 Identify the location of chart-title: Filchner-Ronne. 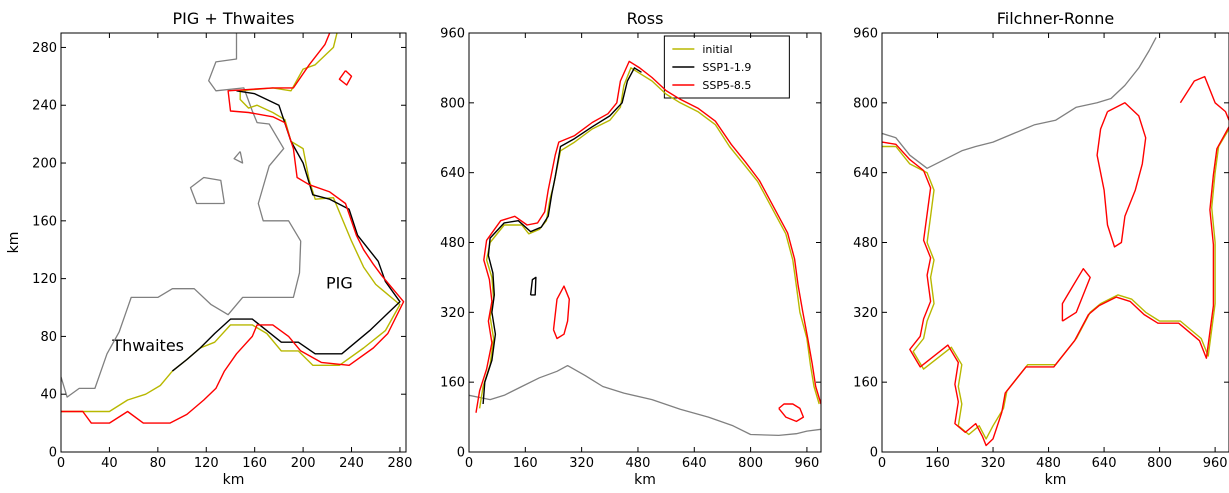
(1056, 18).